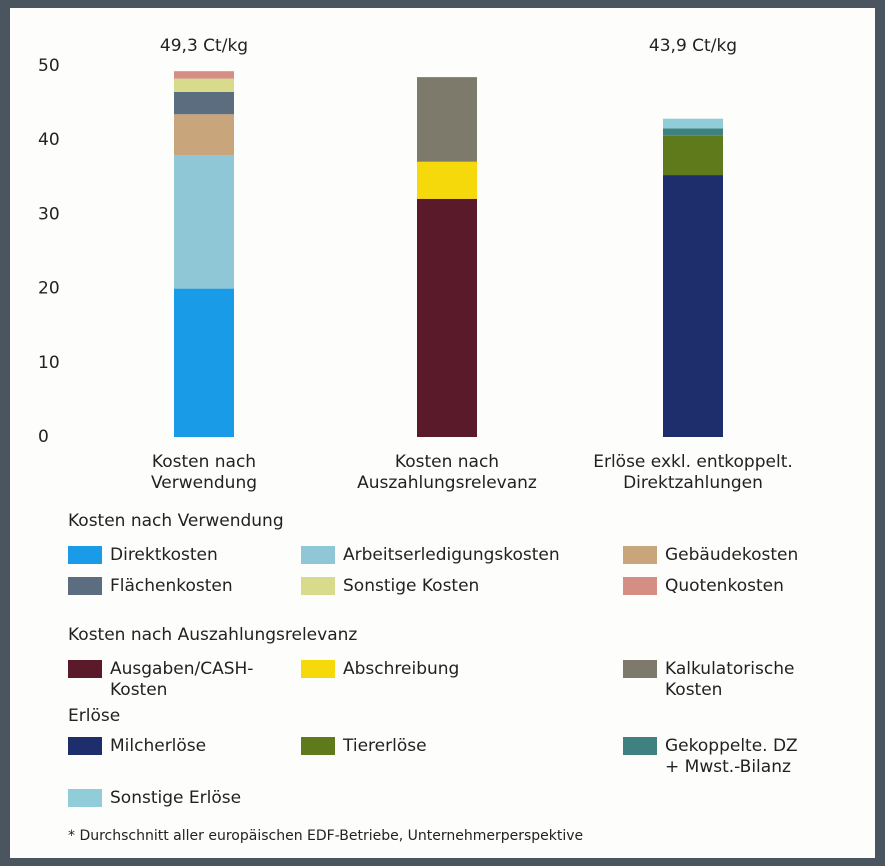 Image resolution: width=885 pixels, height=866 pixels. What do you see at coordinates (171, 586) in the screenshot?
I see `legend-label: Flächenkosten` at bounding box center [171, 586].